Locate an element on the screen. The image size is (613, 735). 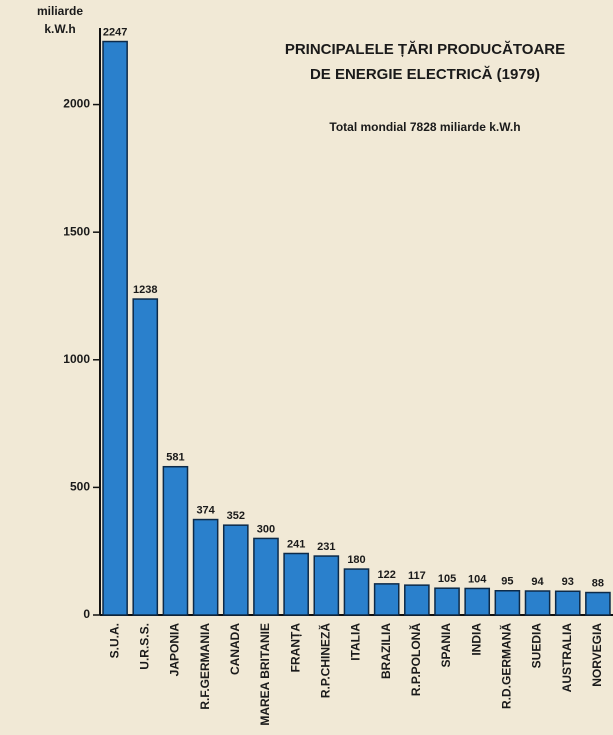
x-tick-label: R.D.GERMANĂ is located at coordinates (506, 666).